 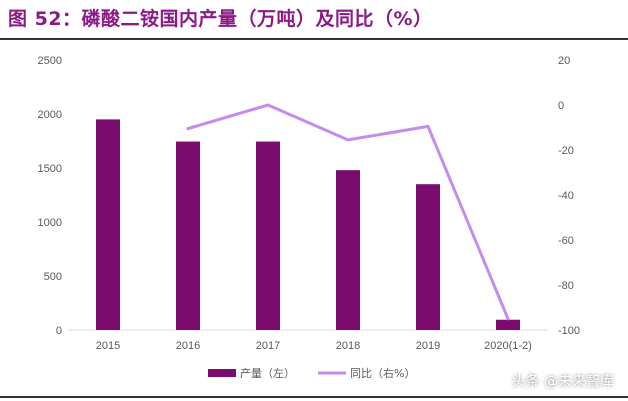 I want to click on x-axis-tick: 2017, so click(x=268, y=346).